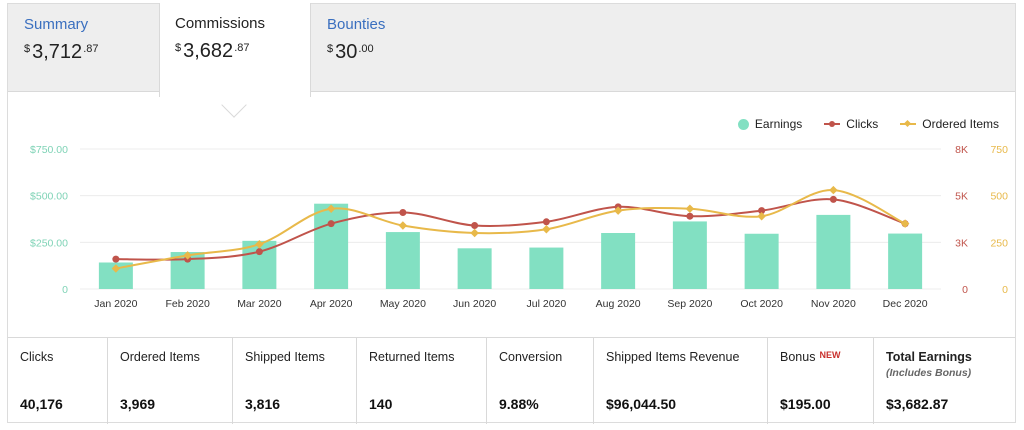 The image size is (1024, 430). What do you see at coordinates (830, 355) in the screenshot?
I see `new-badge: NEW` at bounding box center [830, 355].